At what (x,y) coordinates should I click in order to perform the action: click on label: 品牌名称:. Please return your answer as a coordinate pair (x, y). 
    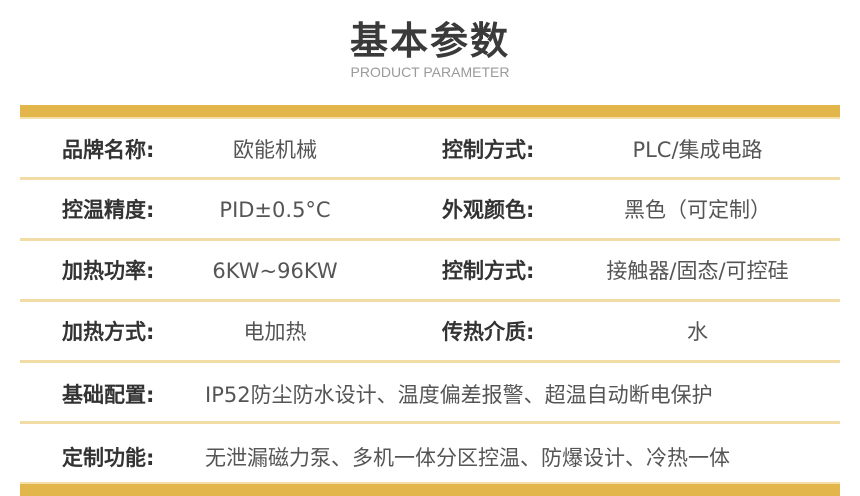
    Looking at the image, I should click on (108, 150).